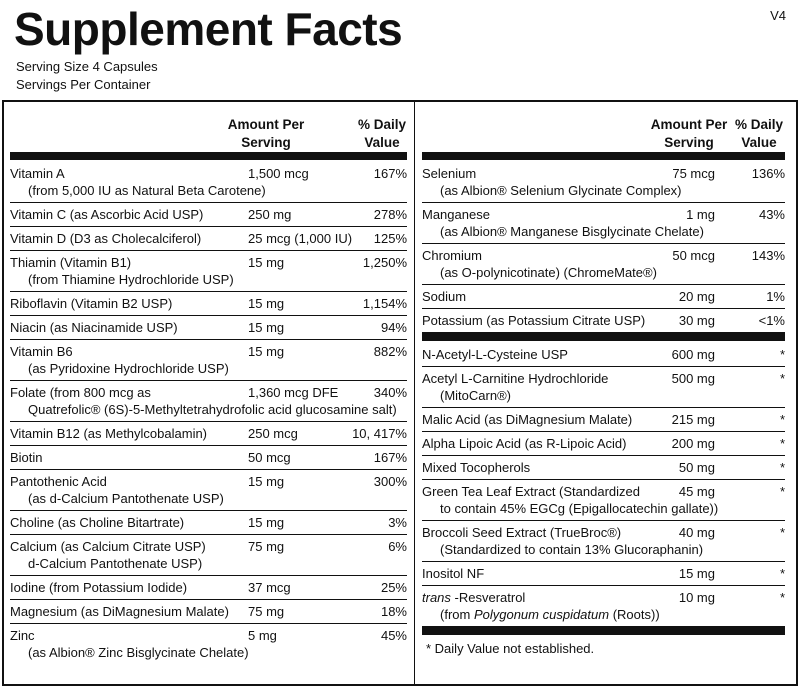 Image resolution: width=800 pixels, height=687 pixels. What do you see at coordinates (208, 588) in the screenshot?
I see `nutrient-row: Iodine (from Potassium Iodide) 37 mcg 25%` at bounding box center [208, 588].